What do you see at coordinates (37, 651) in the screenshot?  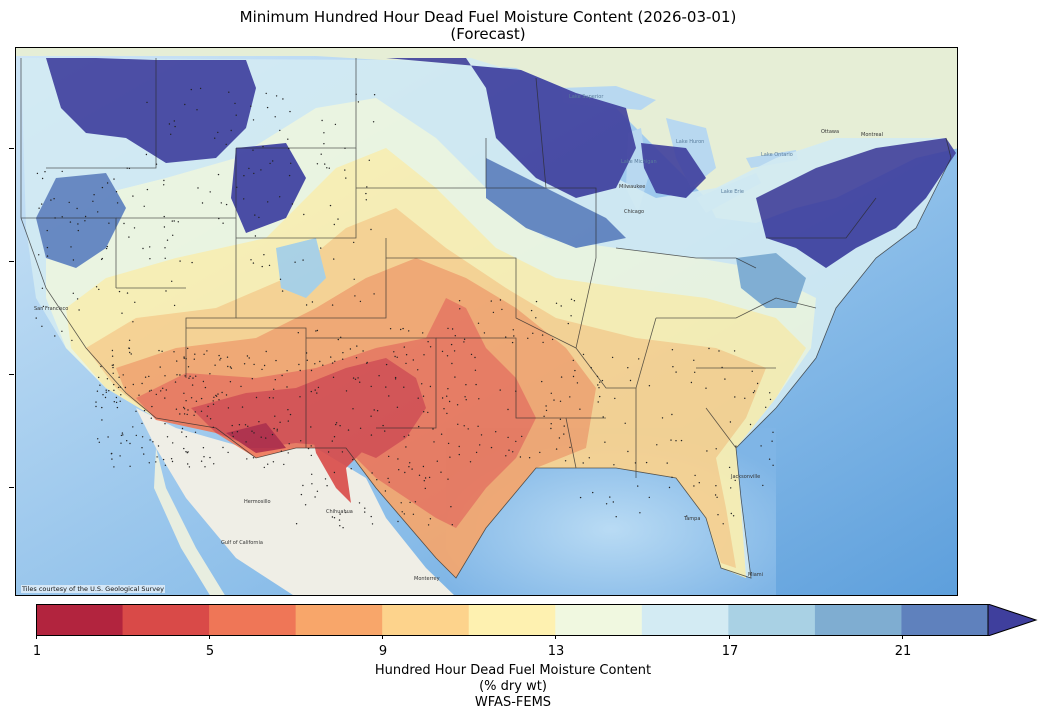 I see `colorbar-tick-label: 1` at bounding box center [37, 651].